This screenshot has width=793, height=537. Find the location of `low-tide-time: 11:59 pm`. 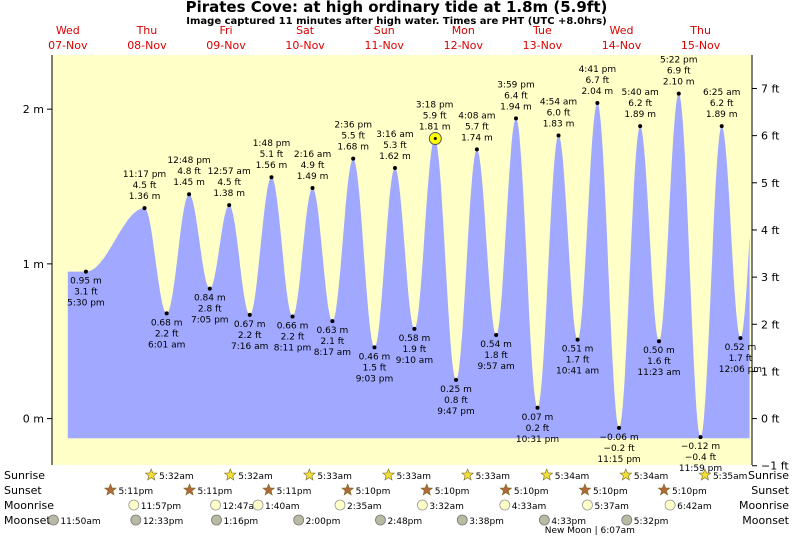

low-tide-time: 11:59 pm is located at coordinates (700, 469).